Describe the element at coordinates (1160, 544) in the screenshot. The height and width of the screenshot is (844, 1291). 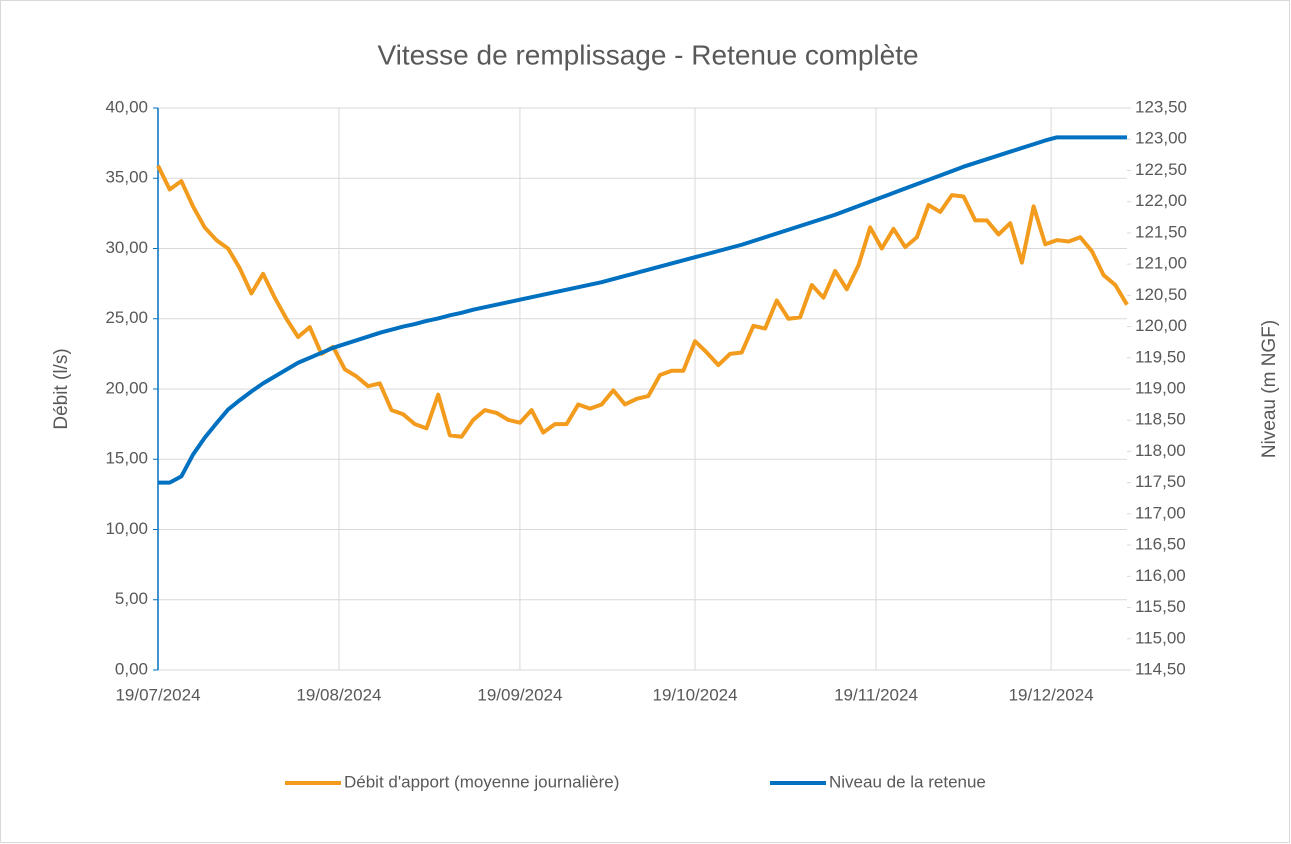
I see `y2-tick-label: 116,50` at that location.